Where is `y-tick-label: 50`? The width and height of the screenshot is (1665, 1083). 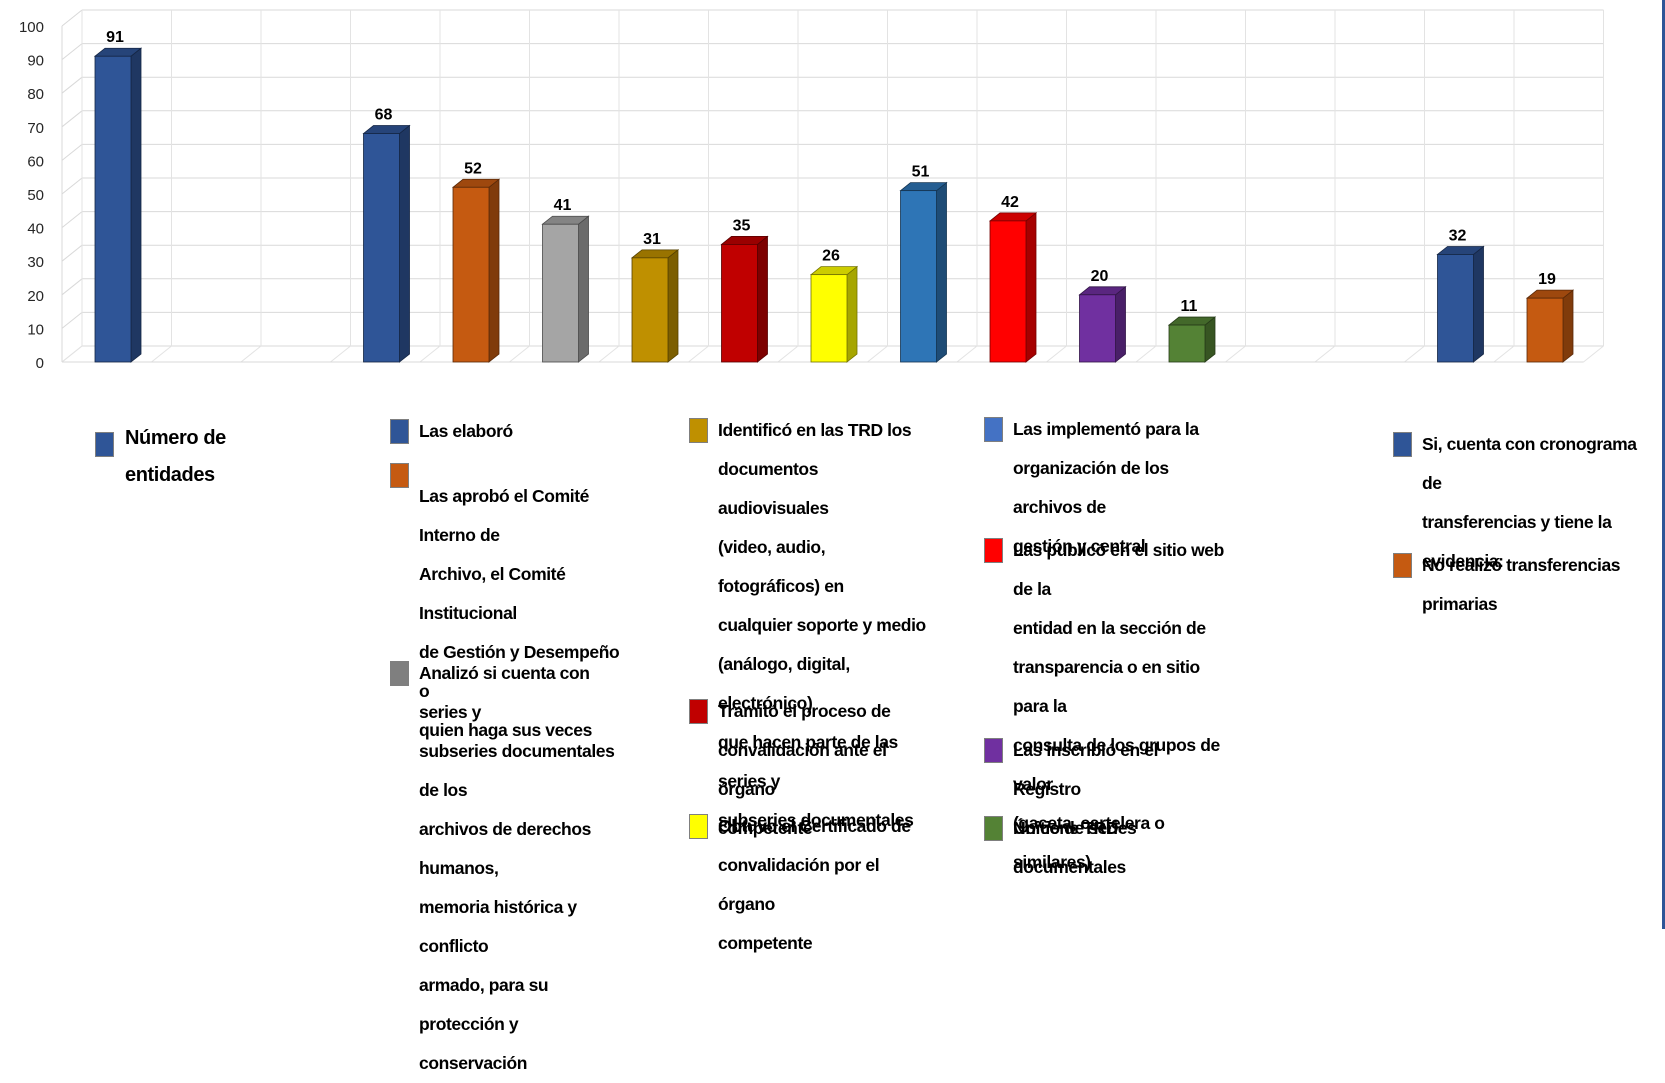
y-tick-label: 50 is located at coordinates (35, 195).